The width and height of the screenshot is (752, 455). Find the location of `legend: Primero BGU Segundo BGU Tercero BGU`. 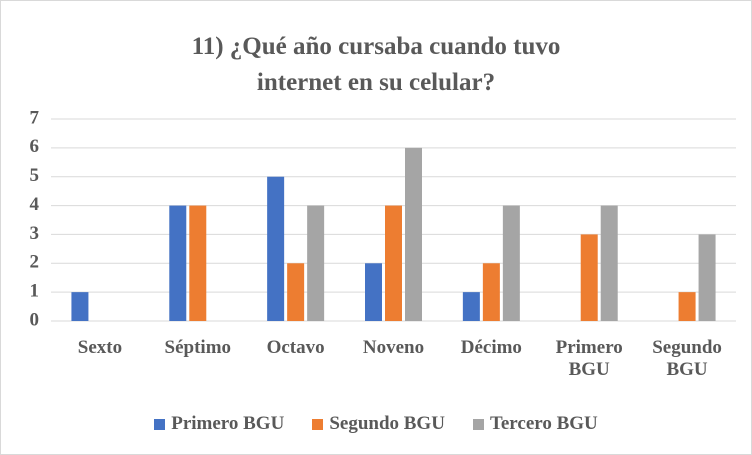

legend: Primero BGU Segundo BGU Tercero BGU is located at coordinates (376, 424).